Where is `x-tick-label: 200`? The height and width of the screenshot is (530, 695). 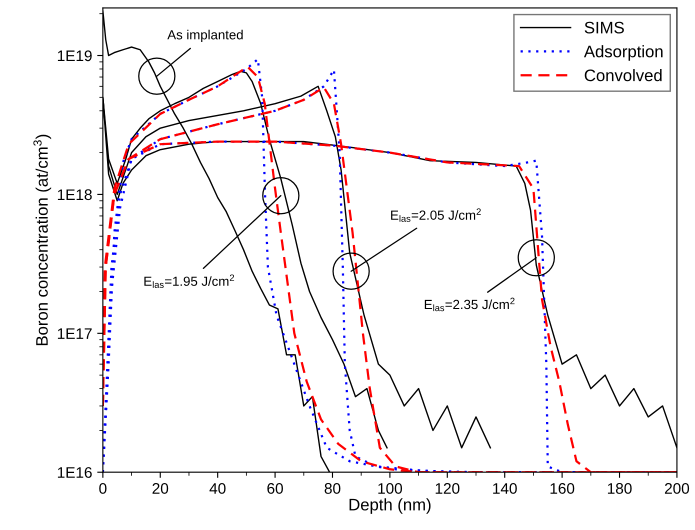
x-tick-label: 200 is located at coordinates (677, 488).